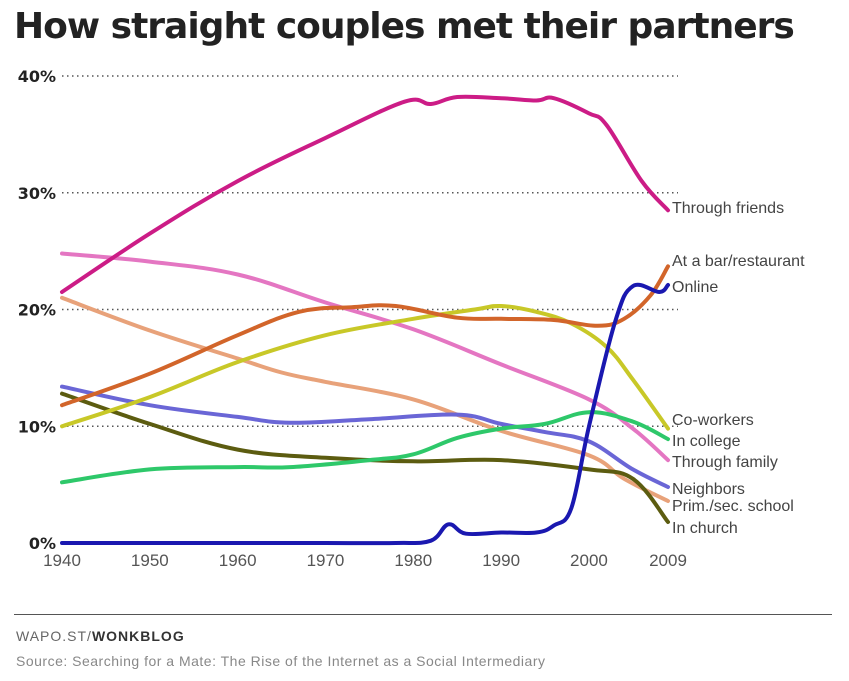 The width and height of the screenshot is (849, 681). I want to click on series-line-in-church, so click(365, 457).